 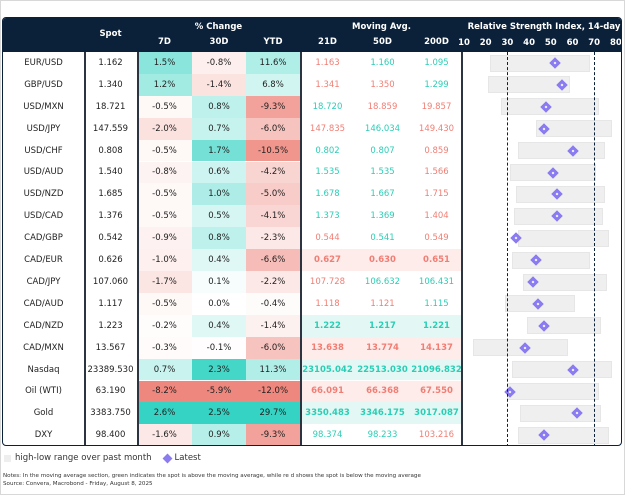 I want to click on cell-name: CAD/NZD, so click(x=43, y=325).